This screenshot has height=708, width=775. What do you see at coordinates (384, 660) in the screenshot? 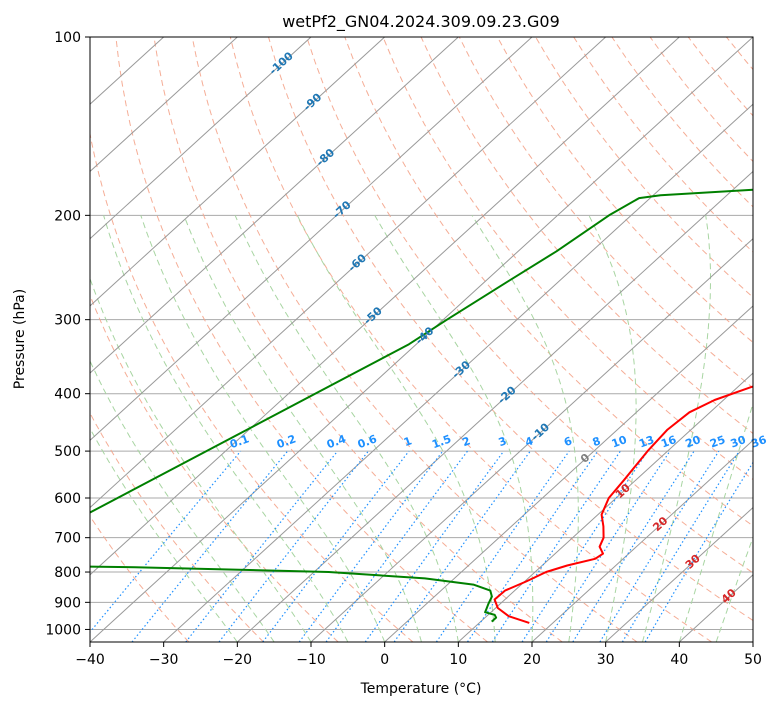
I see `x-tick-label: 0` at bounding box center [384, 660].